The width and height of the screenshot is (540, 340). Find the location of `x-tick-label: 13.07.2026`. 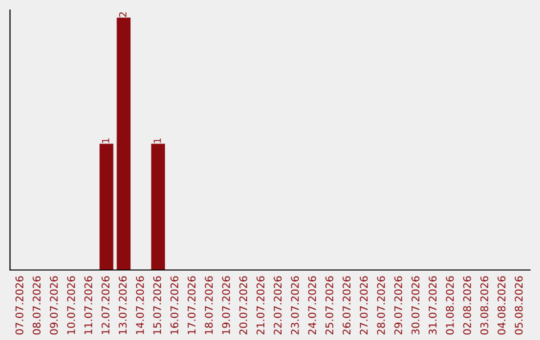

x-tick-label: 13.07.2026 is located at coordinates (122, 305).